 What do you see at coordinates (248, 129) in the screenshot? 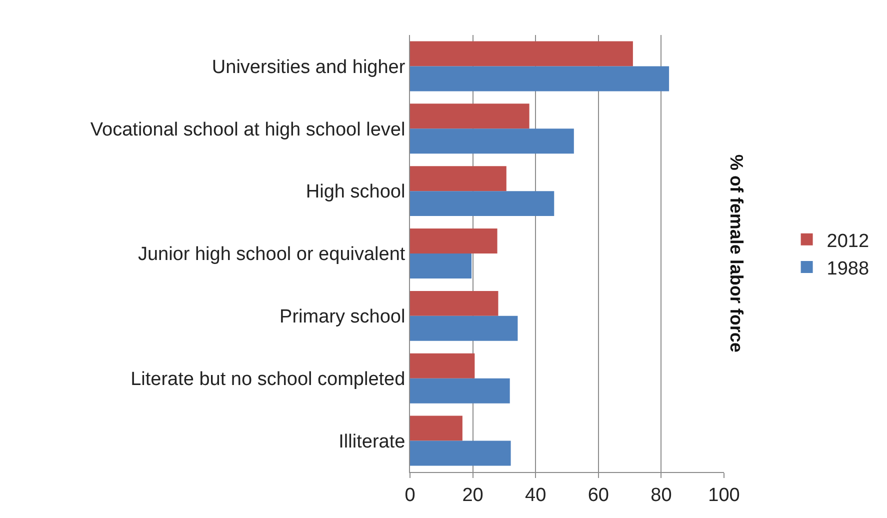
I see `y-tick-label: Vocational school at high school level` at bounding box center [248, 129].